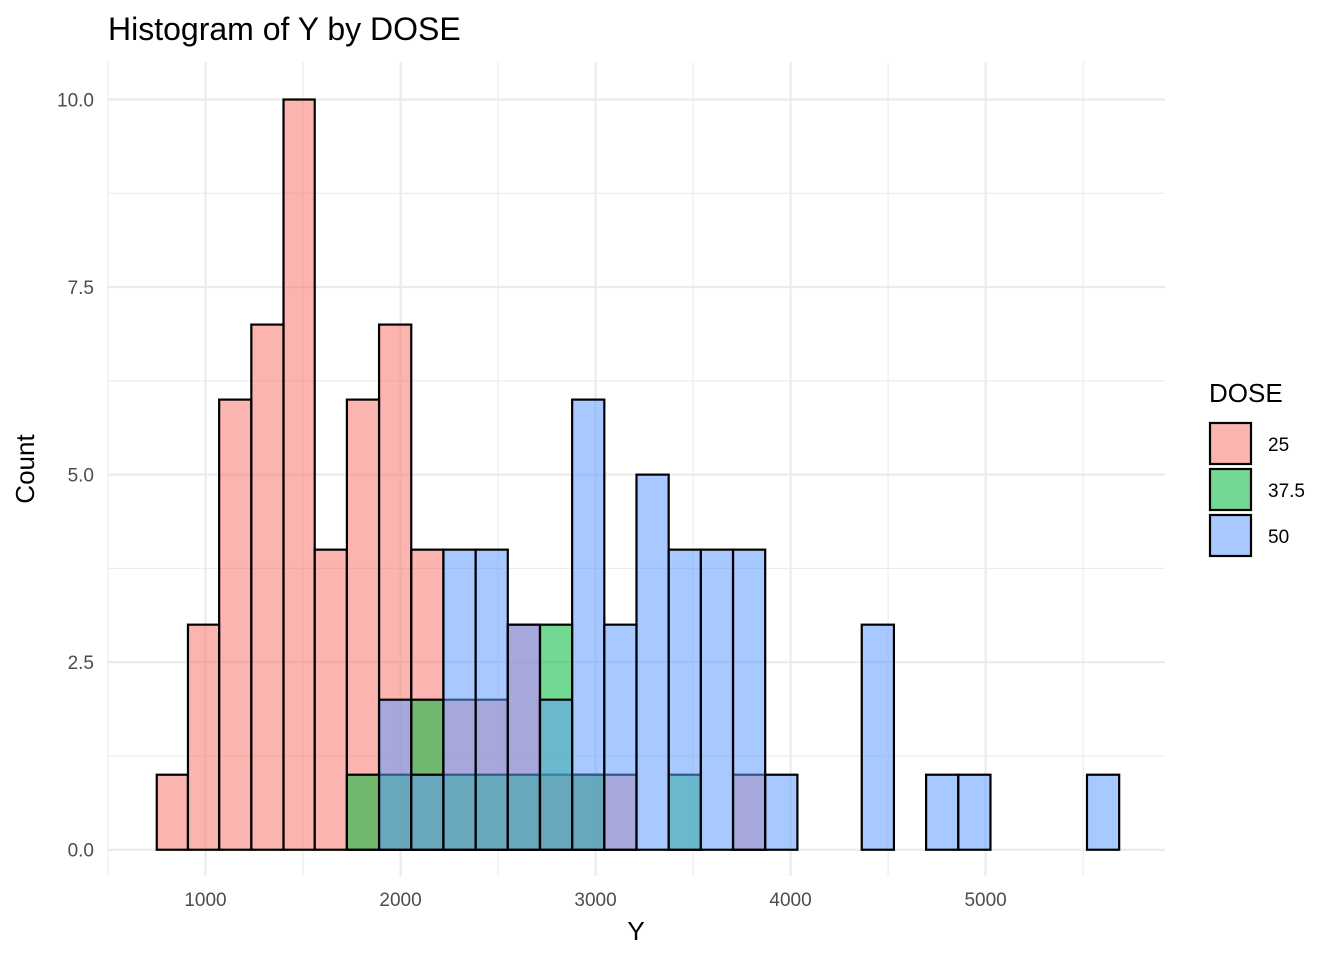  What do you see at coordinates (75, 101) in the screenshot?
I see `y-tick-label: 10.0` at bounding box center [75, 101].